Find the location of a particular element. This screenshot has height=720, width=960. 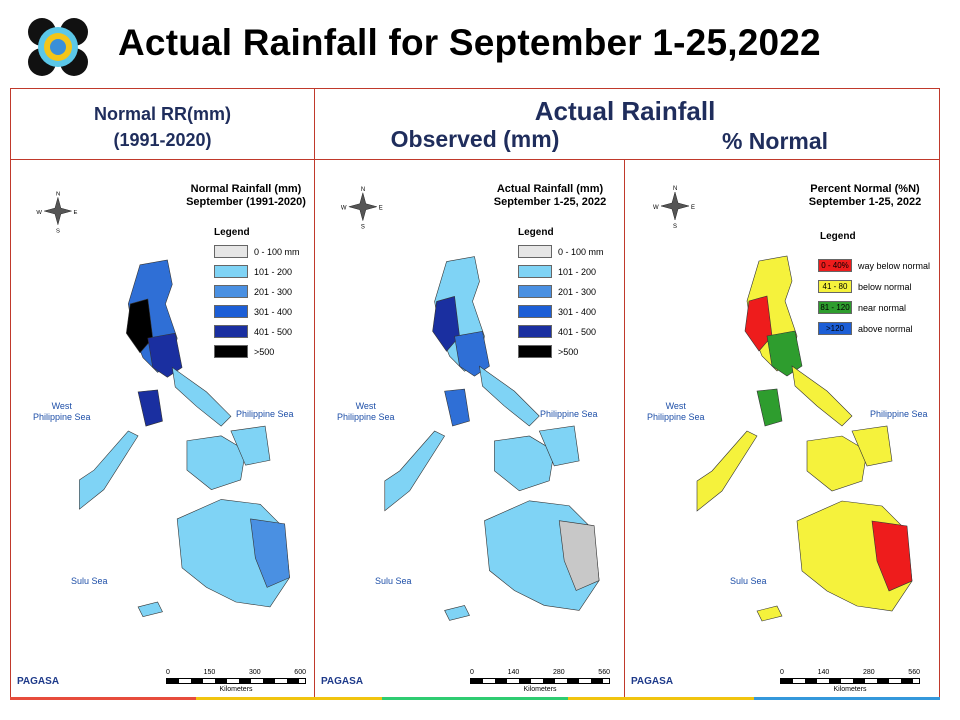

legend-item: 41 - 80 below normal is located at coordinates (865, 286).